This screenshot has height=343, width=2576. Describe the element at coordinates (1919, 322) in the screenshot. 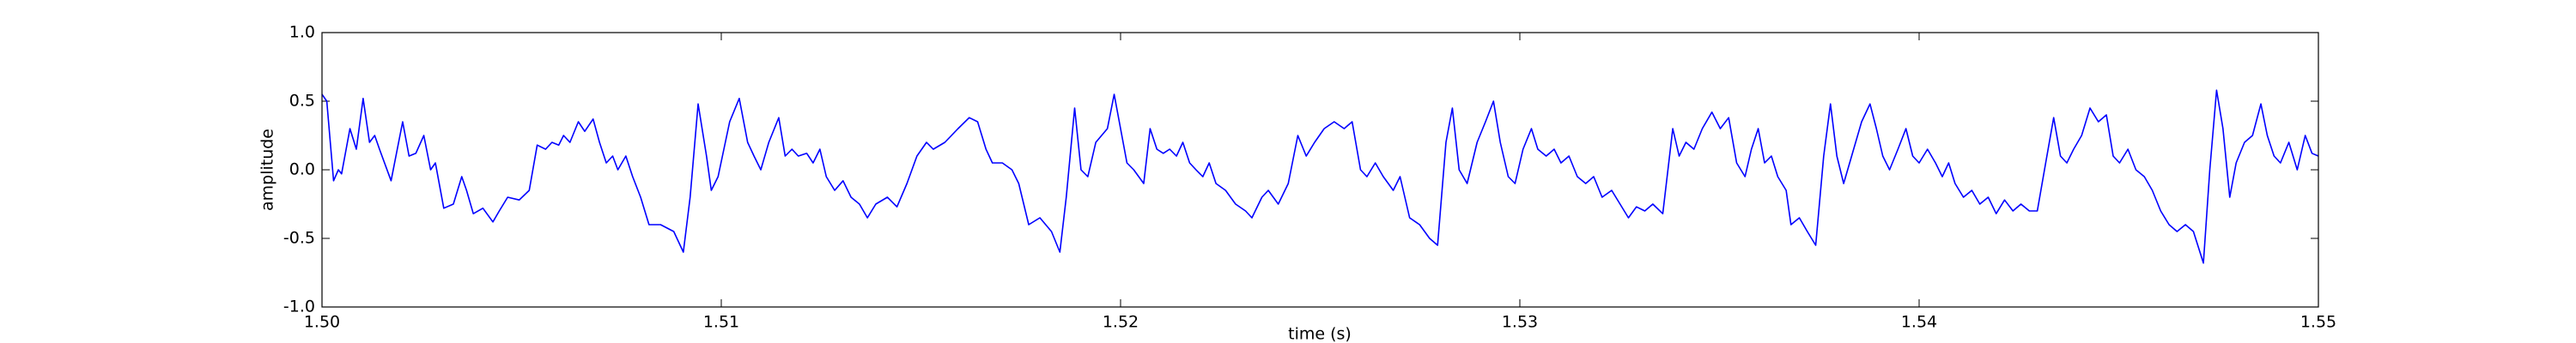

I see `x-tick-label: 1.54` at that location.